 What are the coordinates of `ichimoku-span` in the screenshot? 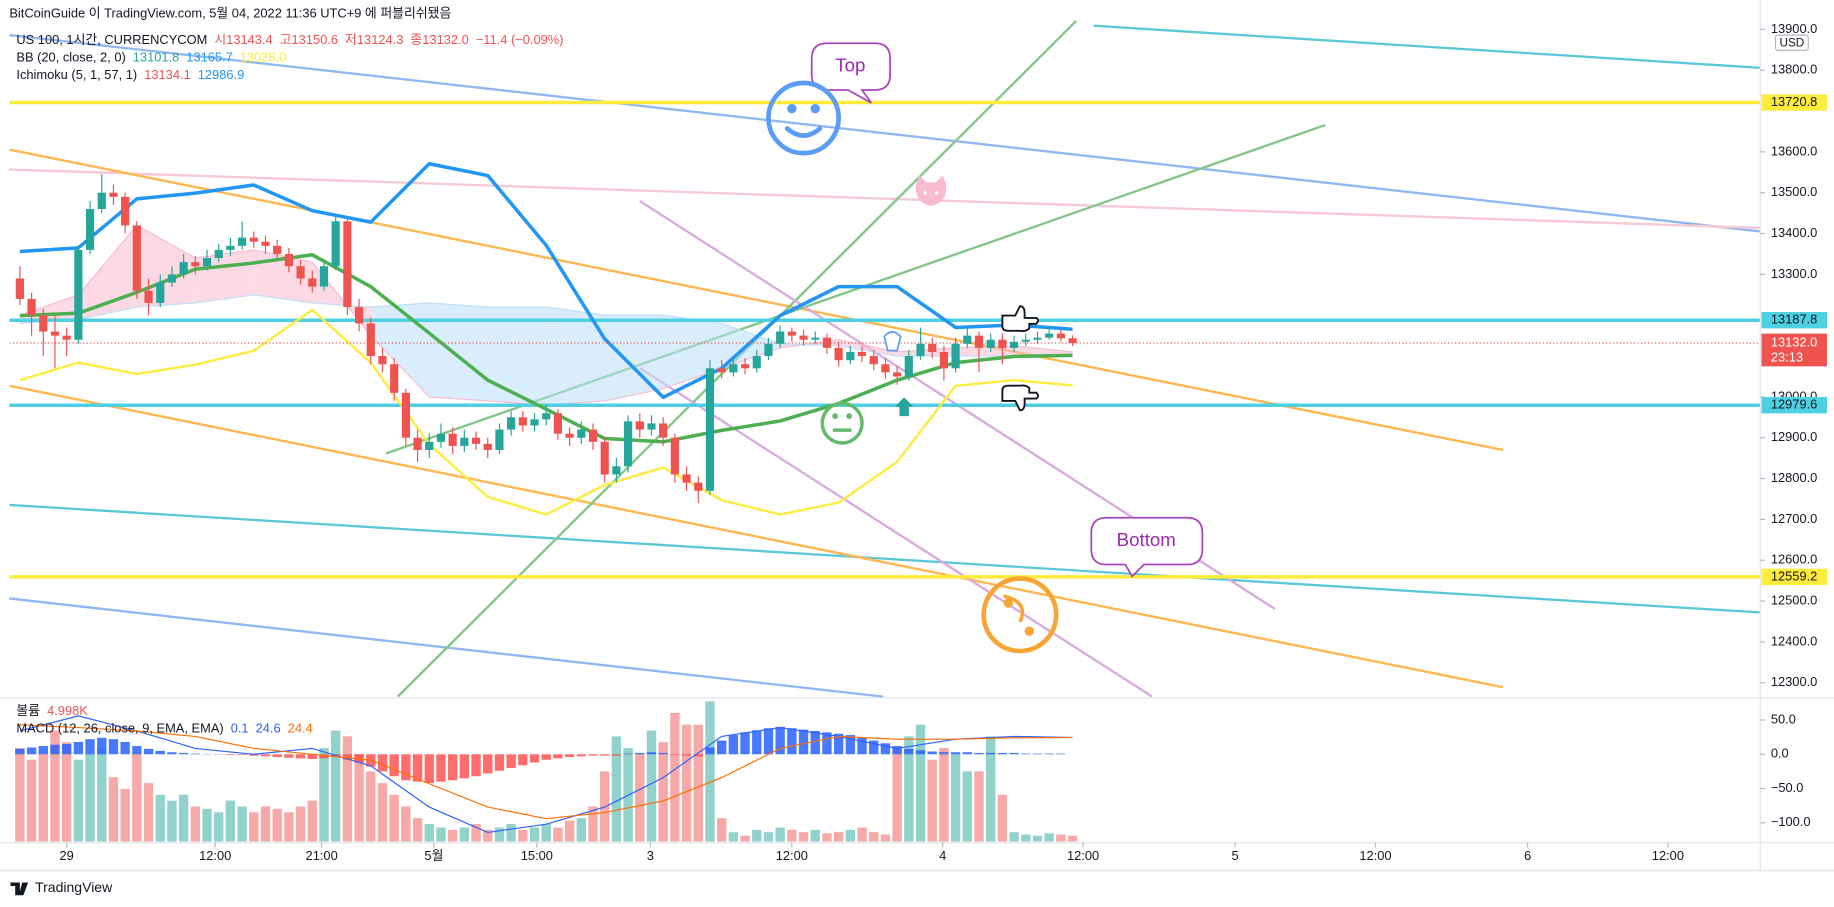 It's located at (546, 325).